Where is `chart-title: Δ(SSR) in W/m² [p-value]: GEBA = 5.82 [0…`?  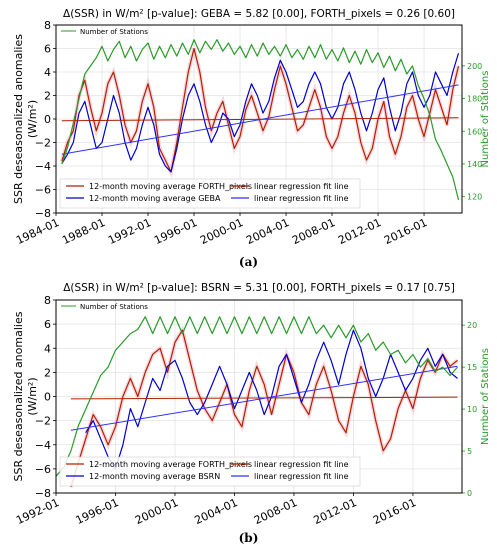 chart-title: Δ(SSR) in W/m² [p-value]: GEBA = 5.82 [0… is located at coordinates (259, 14).